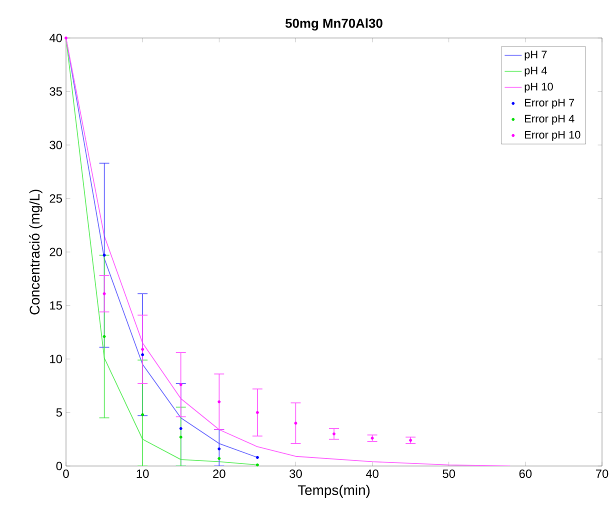  I want to click on y-tick-label: 5, so click(59, 412).